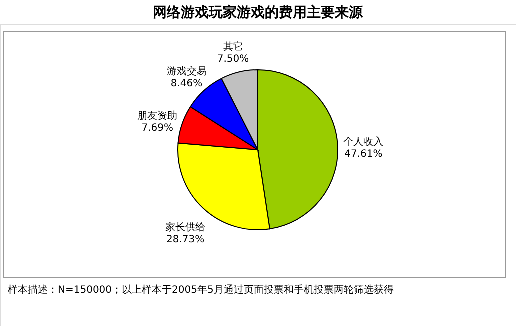  What do you see at coordinates (186, 84) in the screenshot?
I see `data-label: 8.46%` at bounding box center [186, 84].